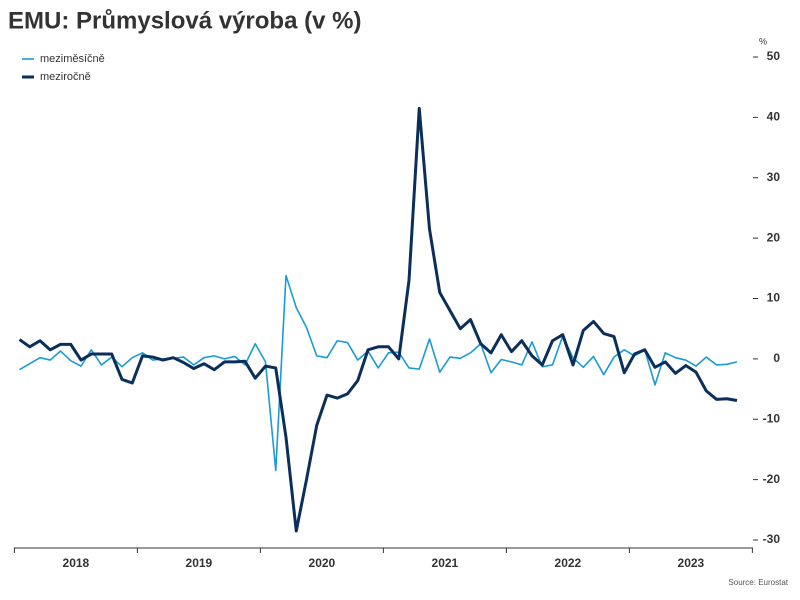  What do you see at coordinates (758, 582) in the screenshot?
I see `source: Source: Eurostat` at bounding box center [758, 582].